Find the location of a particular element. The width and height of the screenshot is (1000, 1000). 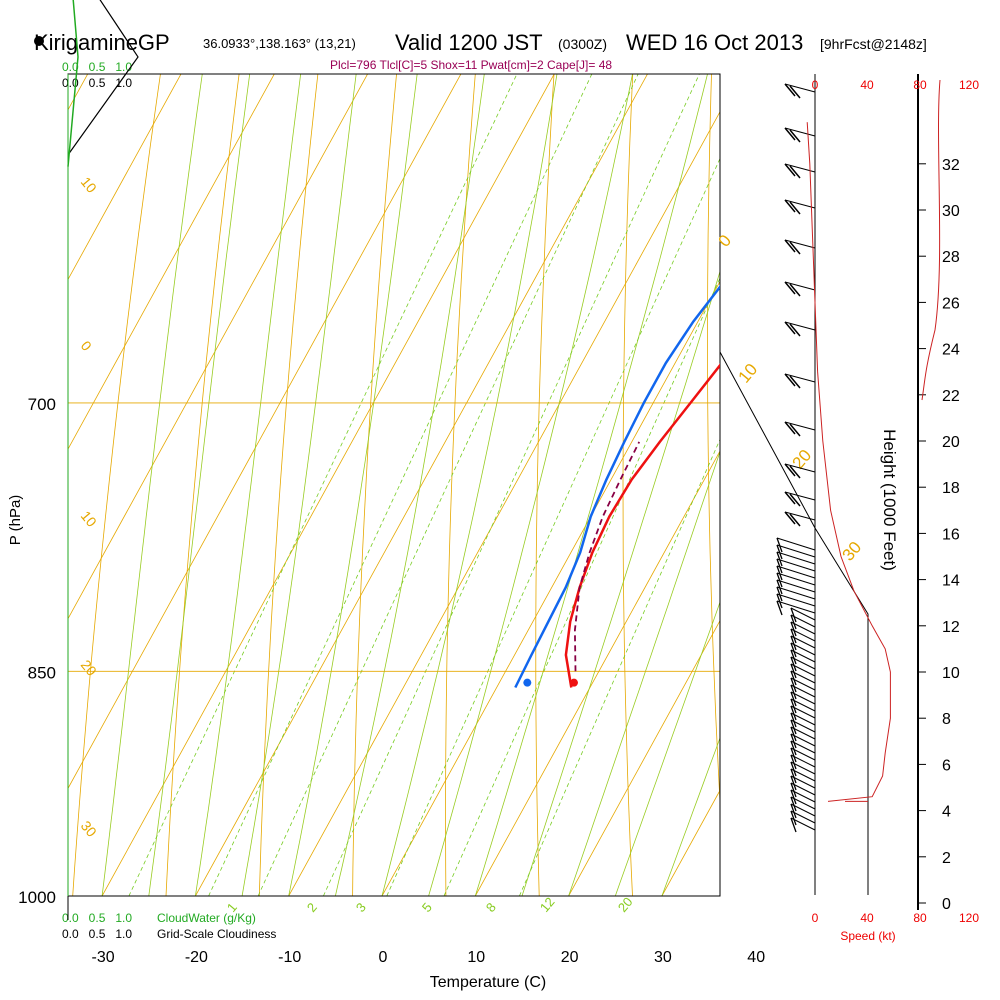

cloudwater-profile is located at coordinates (73, 83).